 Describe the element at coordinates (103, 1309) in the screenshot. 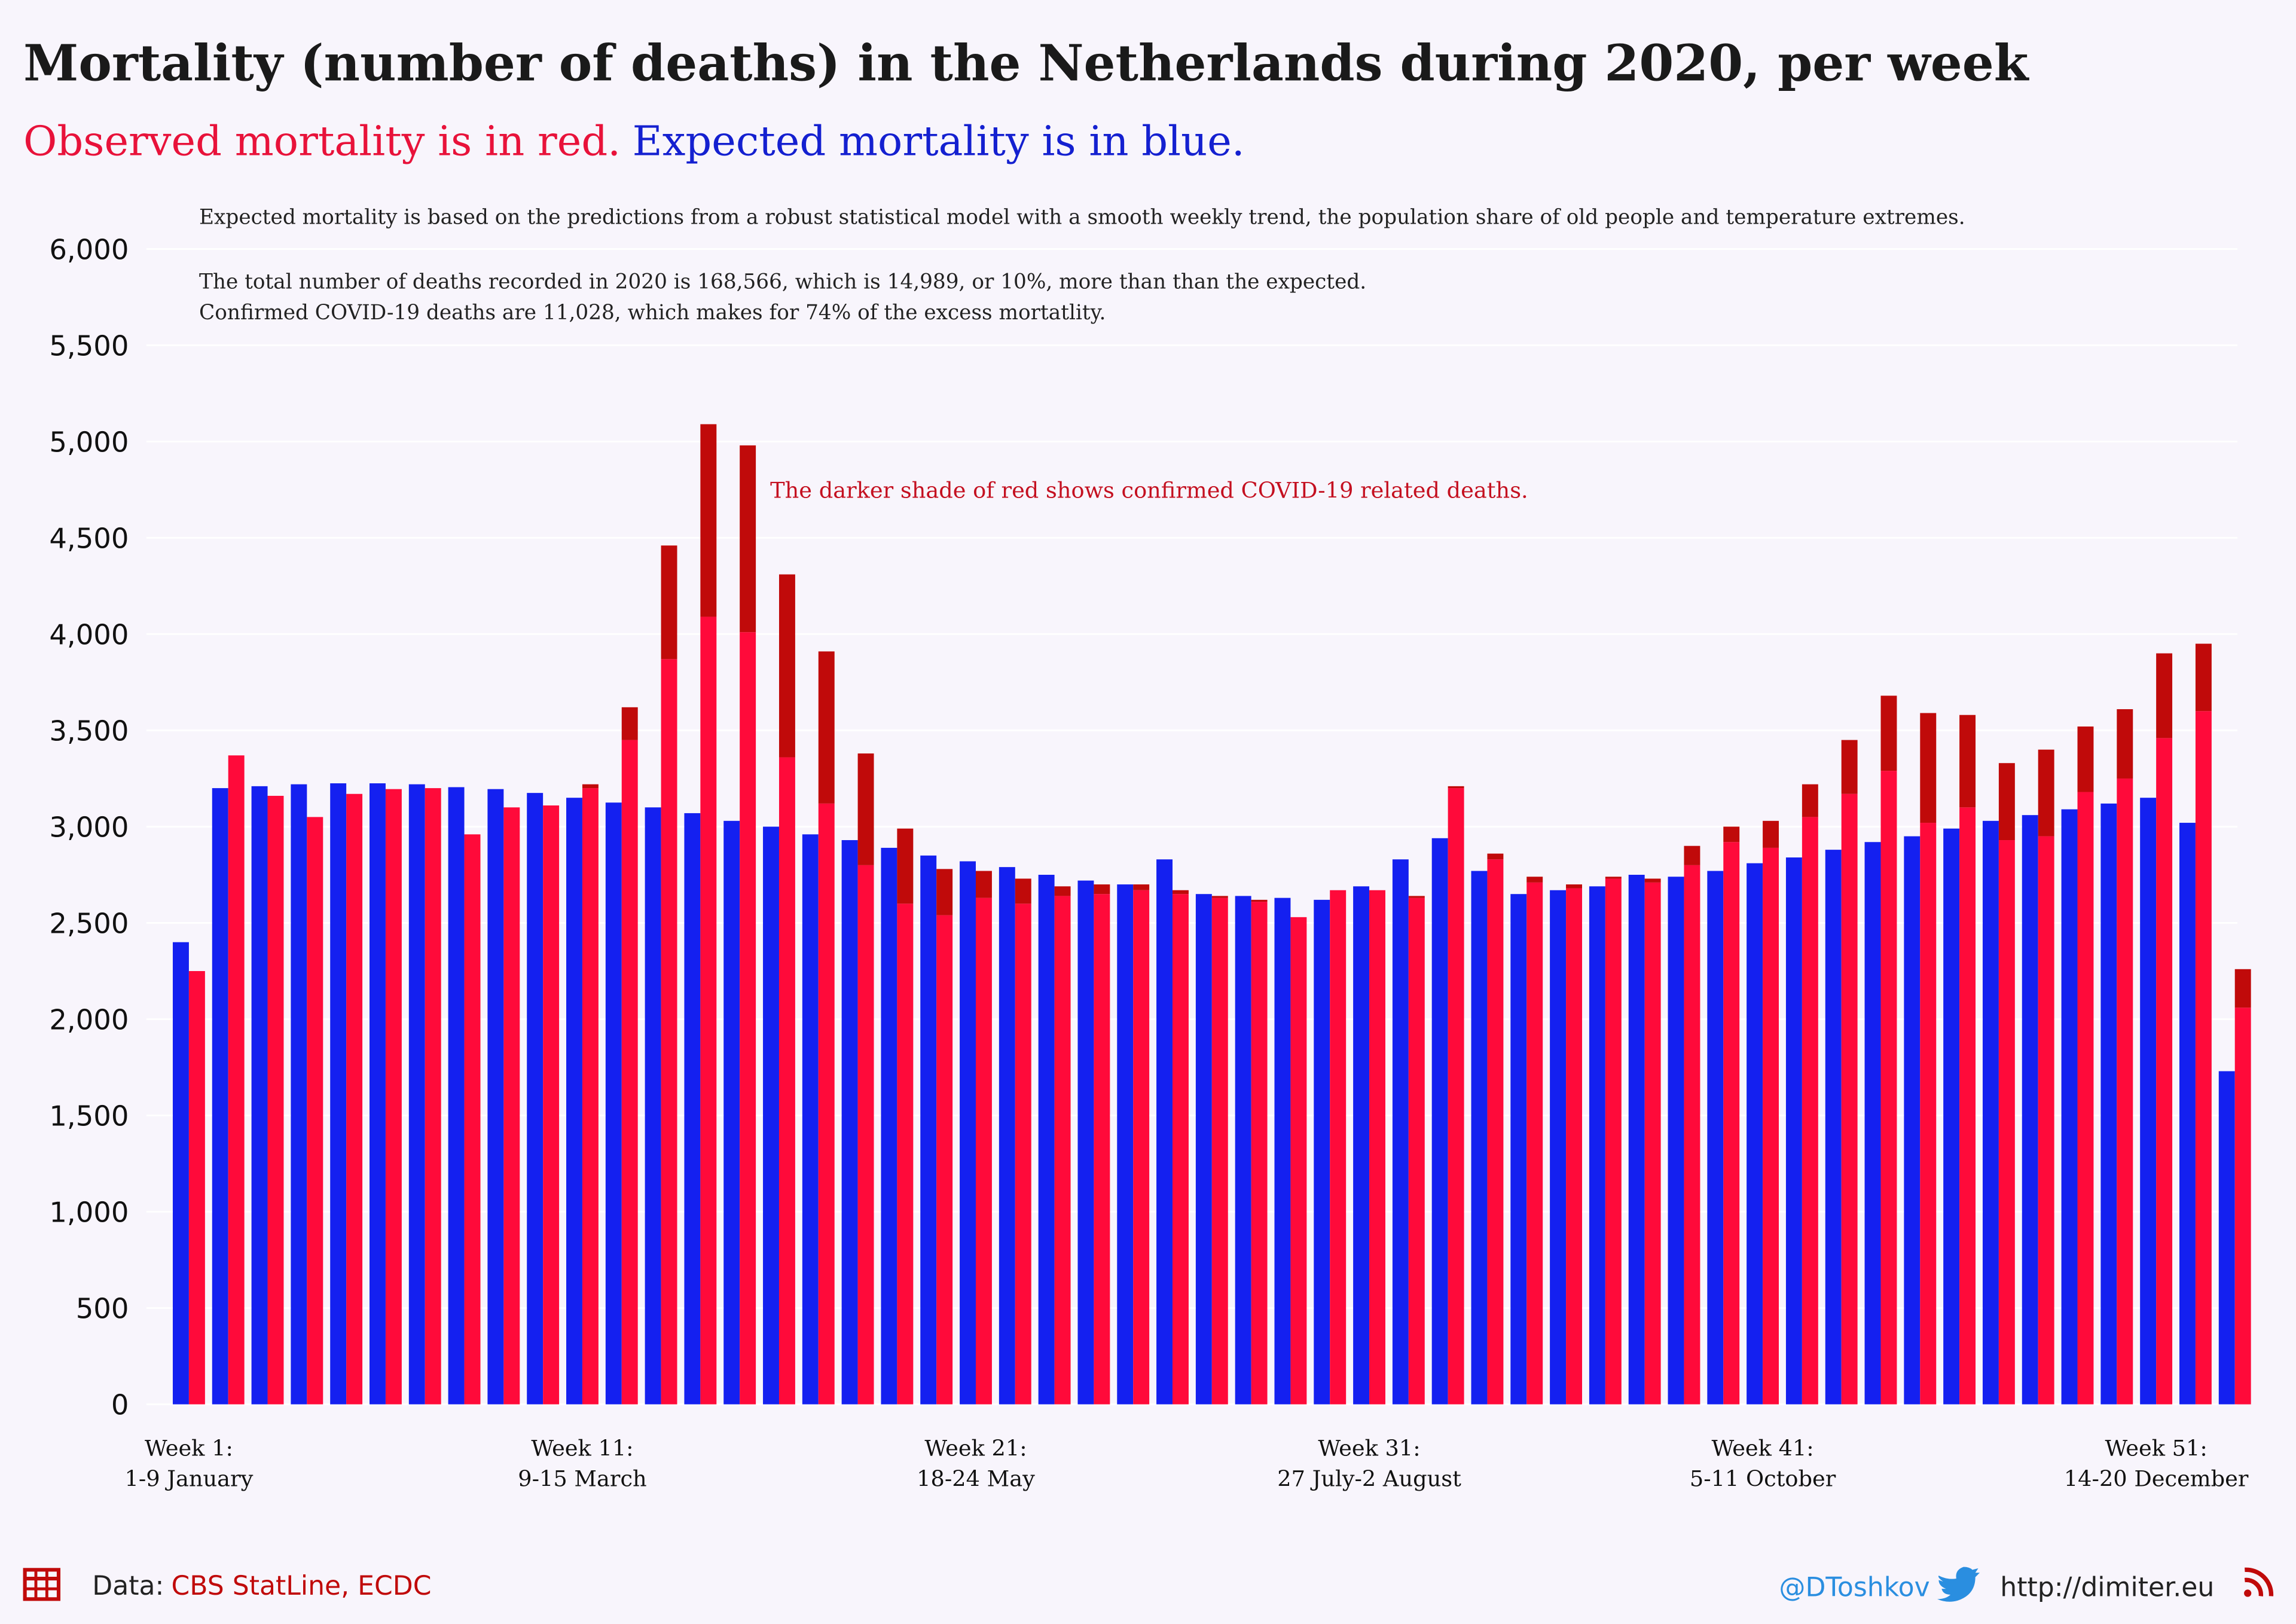

I see `y-tick-label: 500` at that location.